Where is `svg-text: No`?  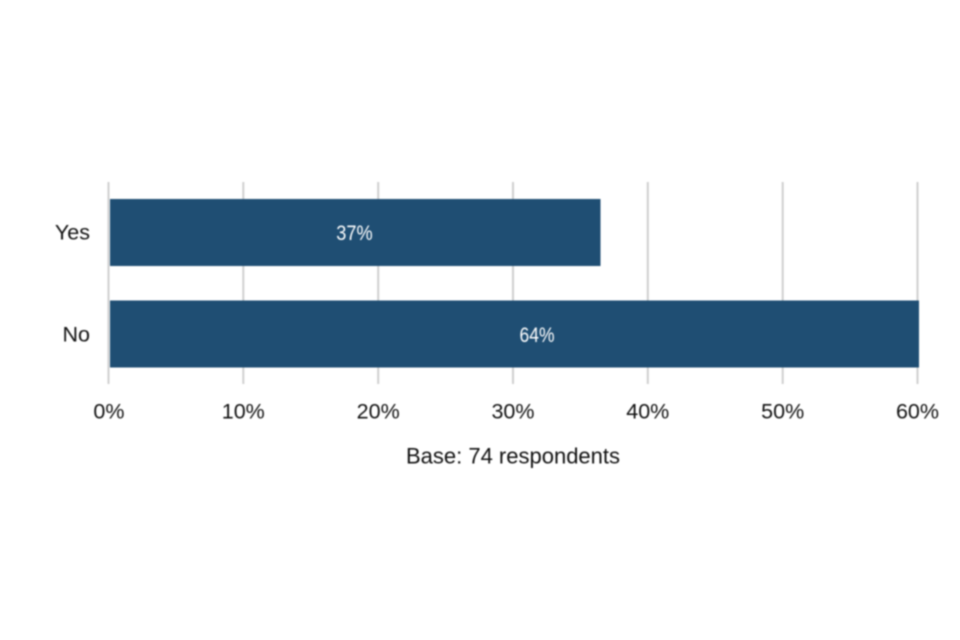 svg-text: No is located at coordinates (77, 334).